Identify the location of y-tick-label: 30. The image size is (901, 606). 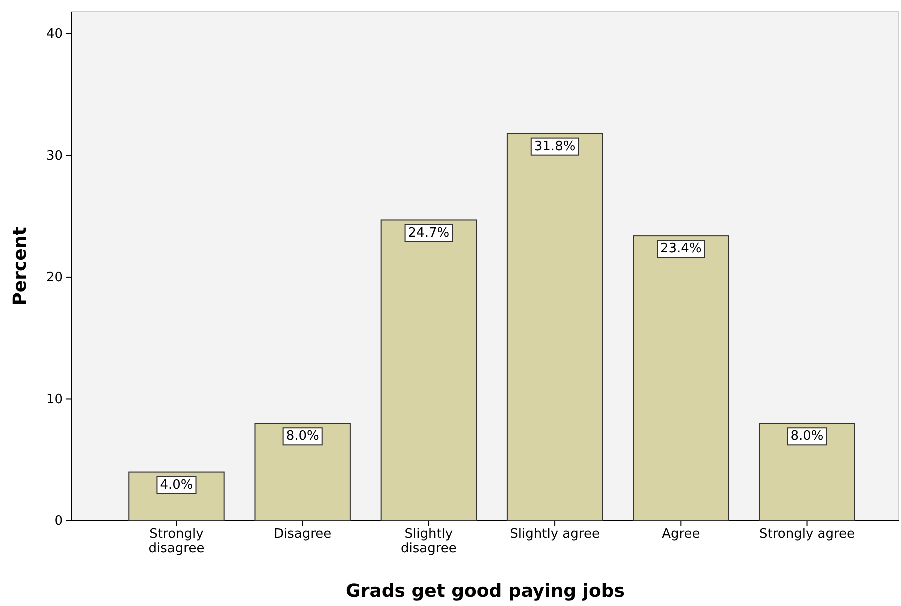
(54, 156).